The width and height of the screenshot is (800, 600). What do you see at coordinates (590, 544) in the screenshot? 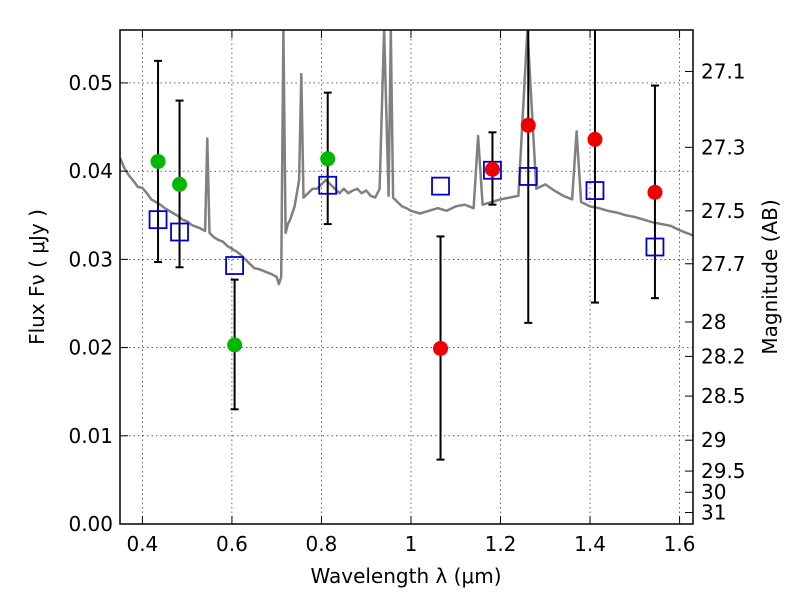
I see `x-tick-label: 1.4` at bounding box center [590, 544].